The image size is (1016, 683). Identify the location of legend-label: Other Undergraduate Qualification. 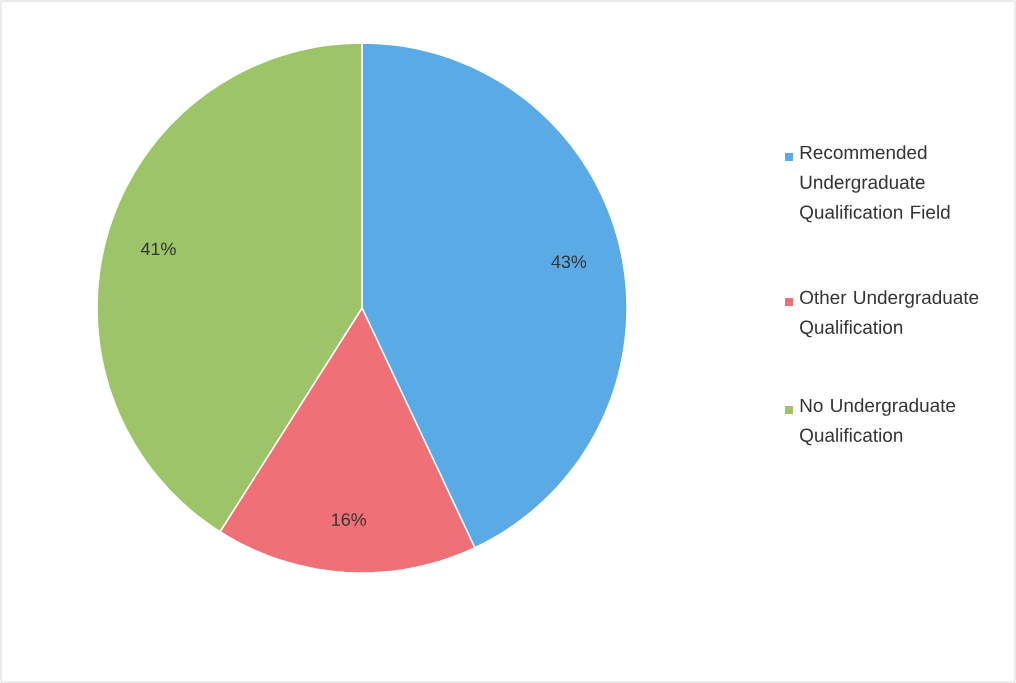
(889, 314).